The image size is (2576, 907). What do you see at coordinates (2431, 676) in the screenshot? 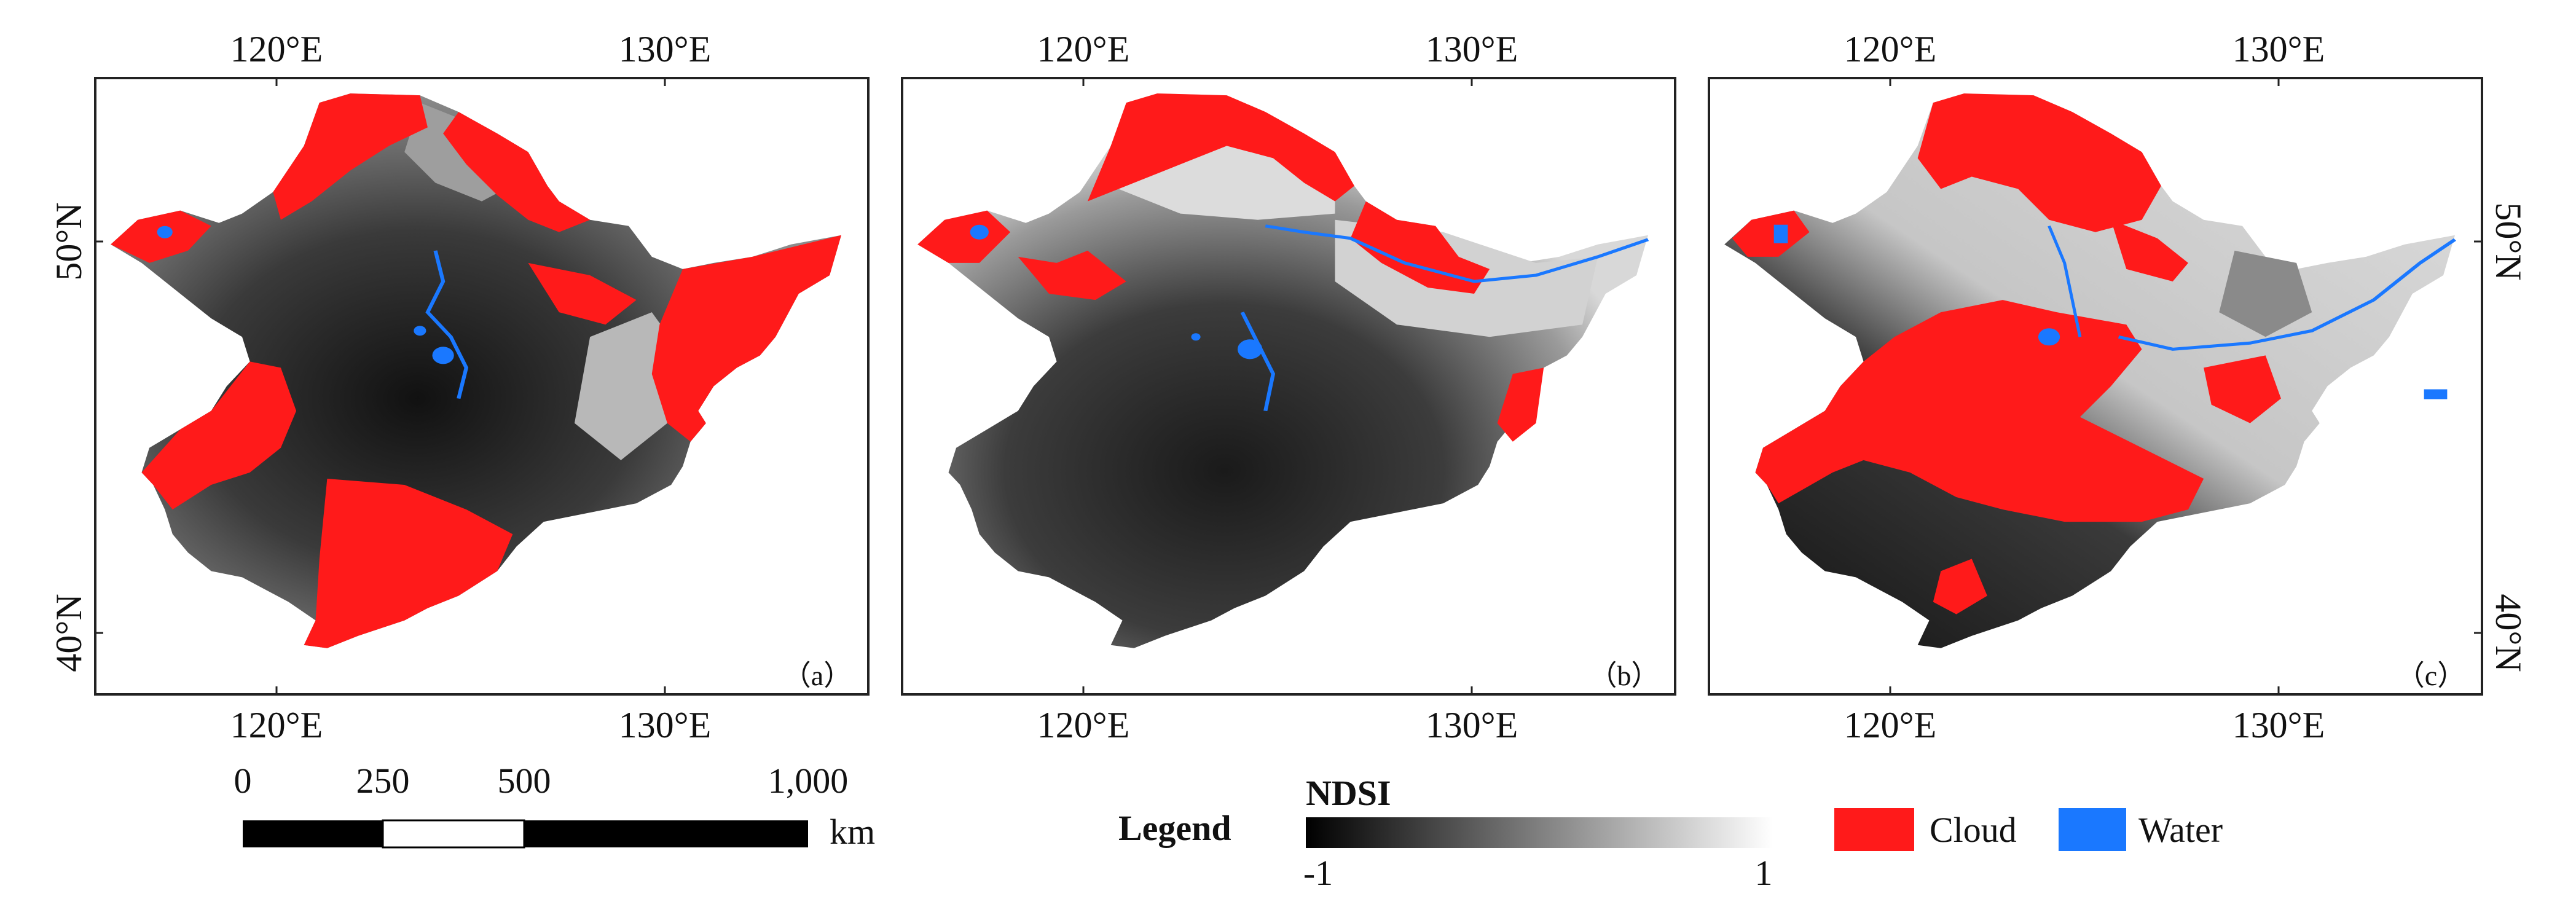
I see `panel-label-c: （c）` at bounding box center [2431, 676].